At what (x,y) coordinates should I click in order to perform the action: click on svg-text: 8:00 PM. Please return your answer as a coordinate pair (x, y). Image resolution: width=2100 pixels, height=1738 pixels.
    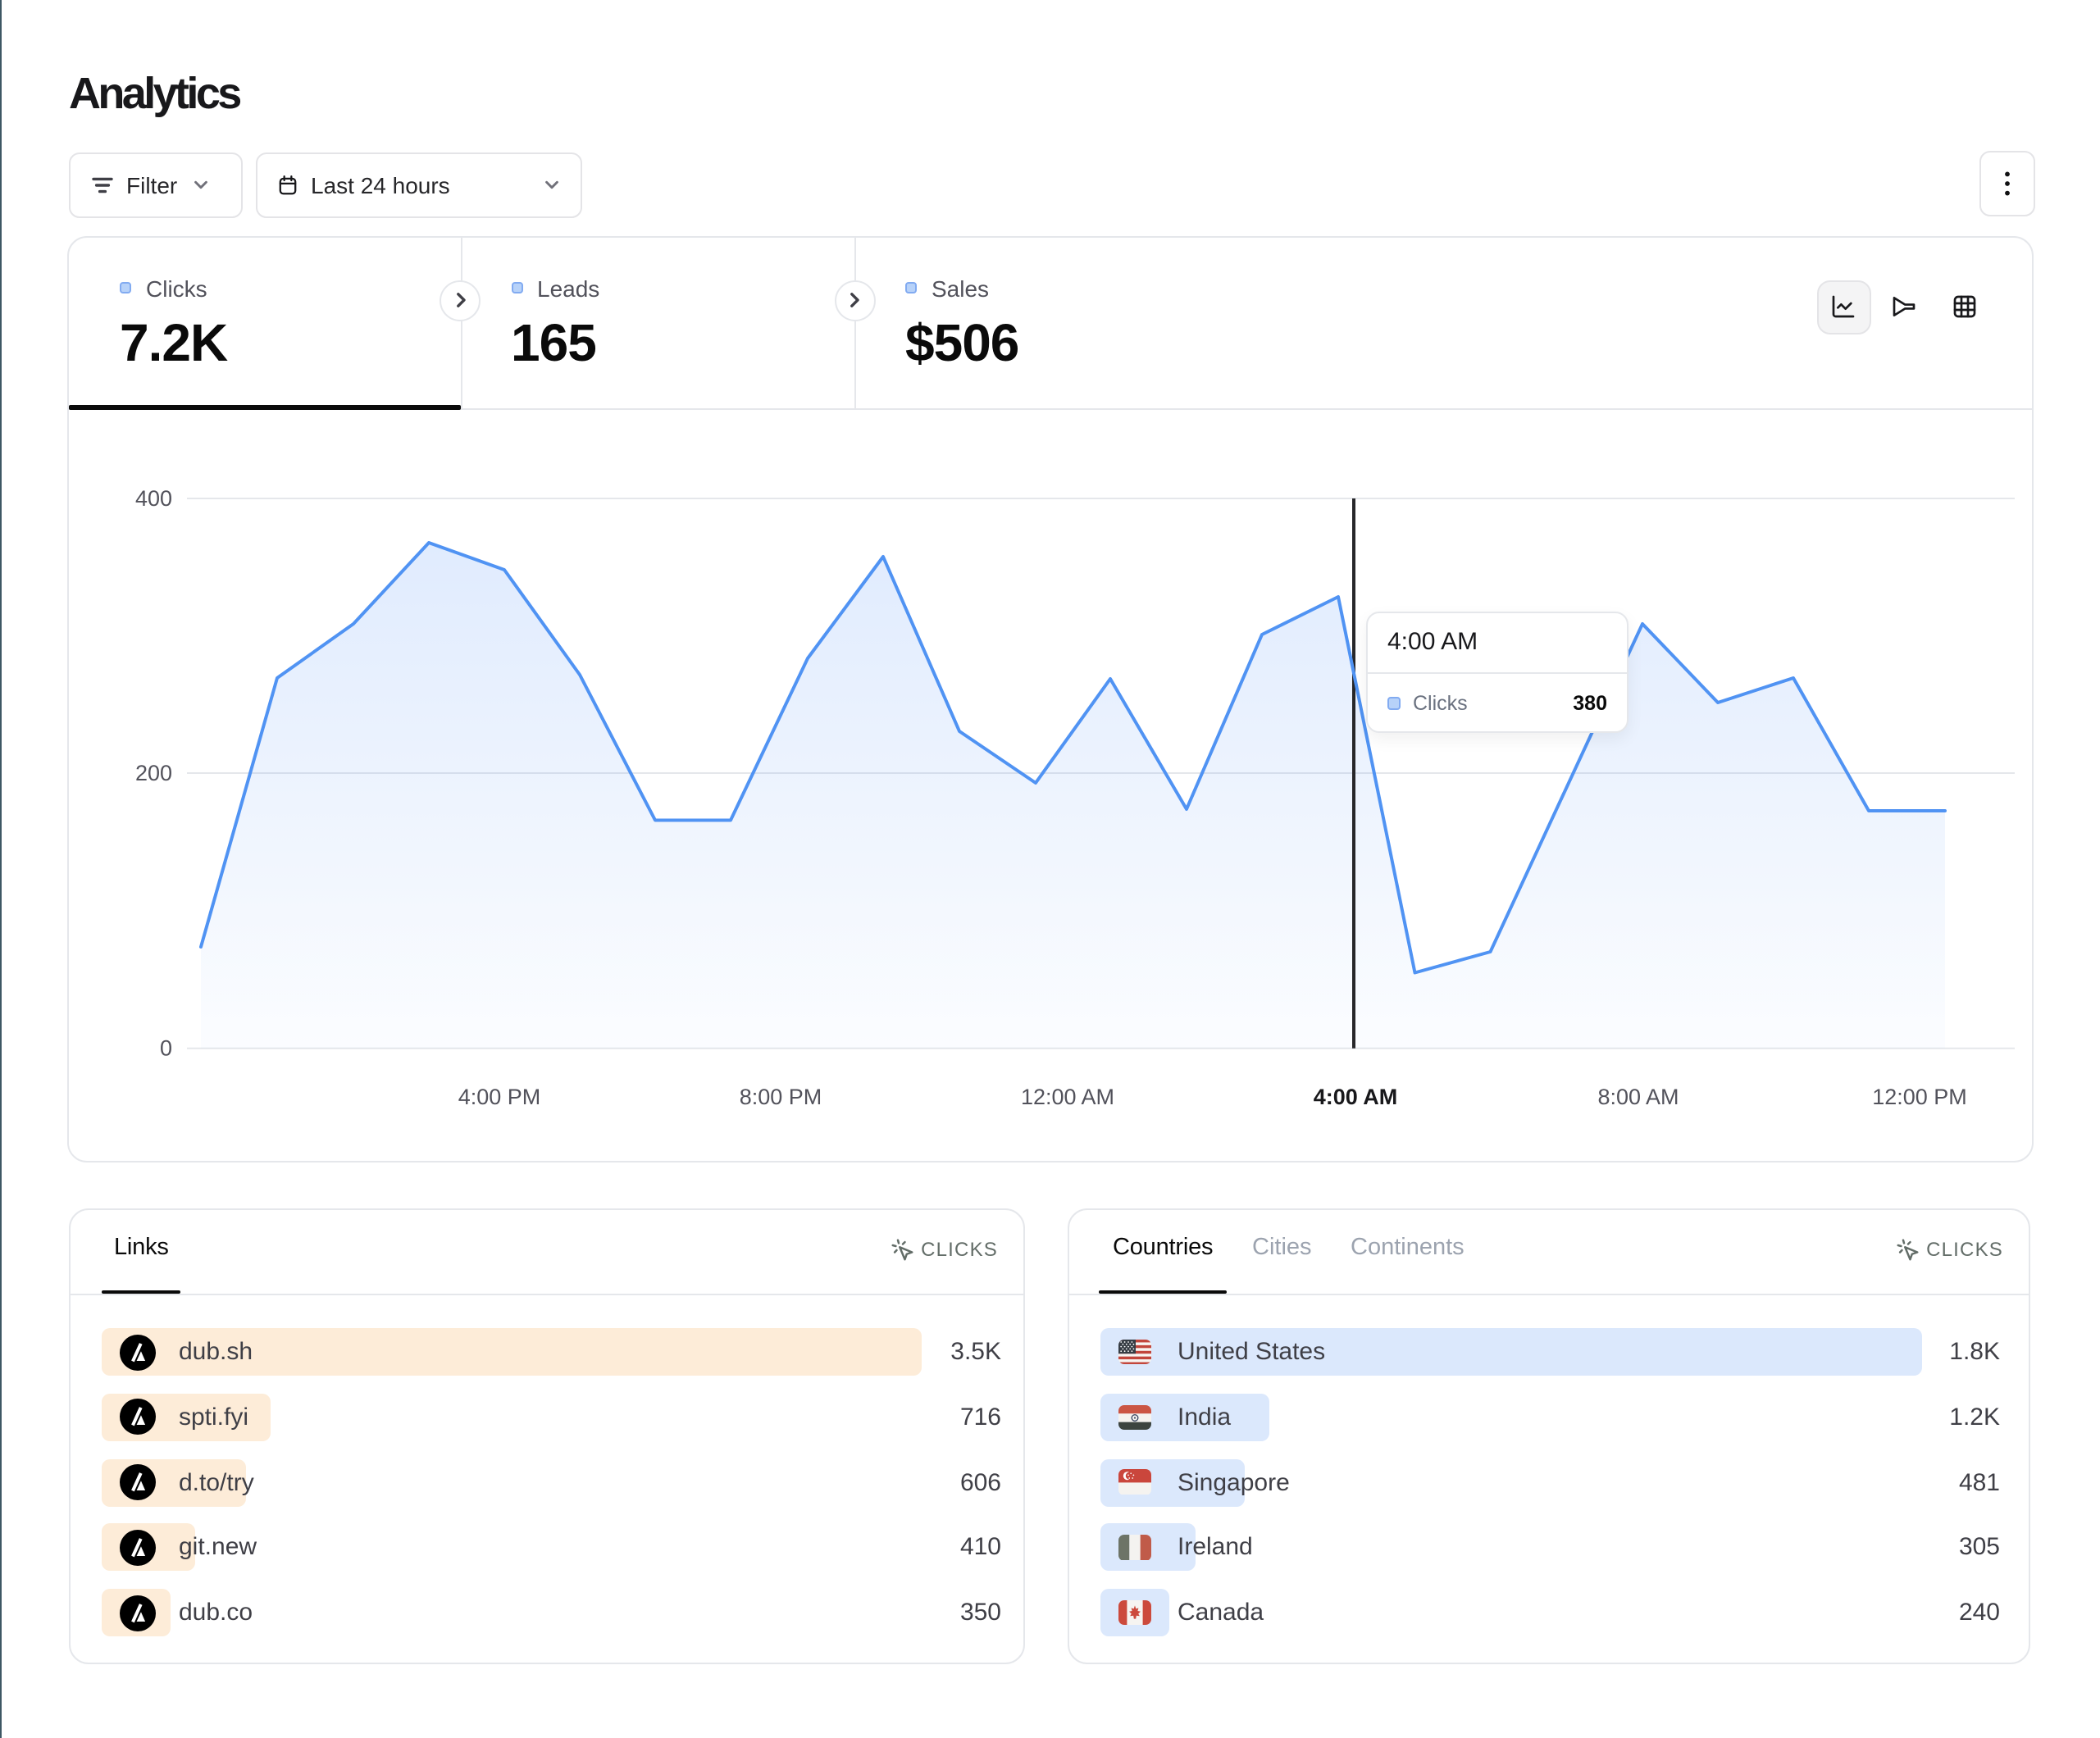
    Looking at the image, I should click on (781, 1097).